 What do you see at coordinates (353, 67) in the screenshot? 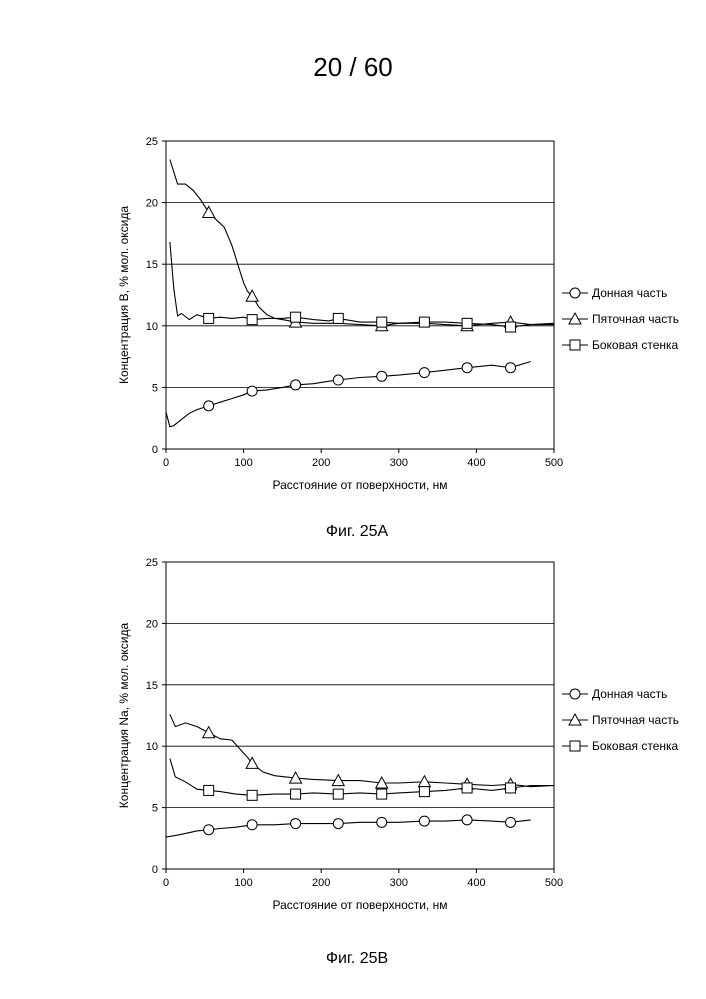
I see `page-number: 20 / 60` at bounding box center [353, 67].